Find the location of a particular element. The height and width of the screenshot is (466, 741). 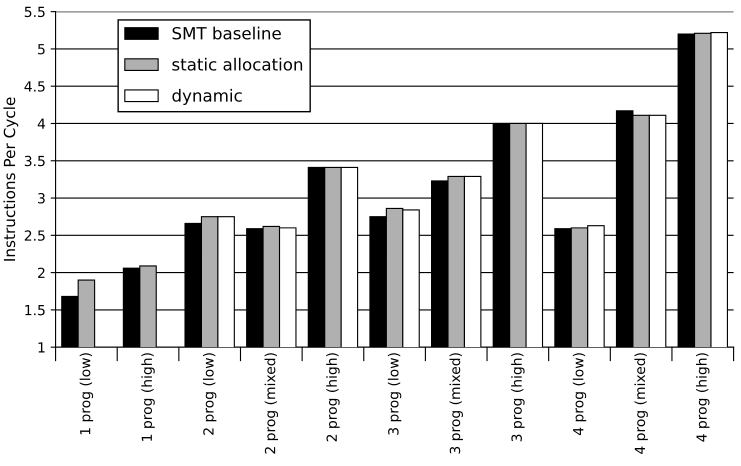

y-tick-label: 4.5 is located at coordinates (34, 86).